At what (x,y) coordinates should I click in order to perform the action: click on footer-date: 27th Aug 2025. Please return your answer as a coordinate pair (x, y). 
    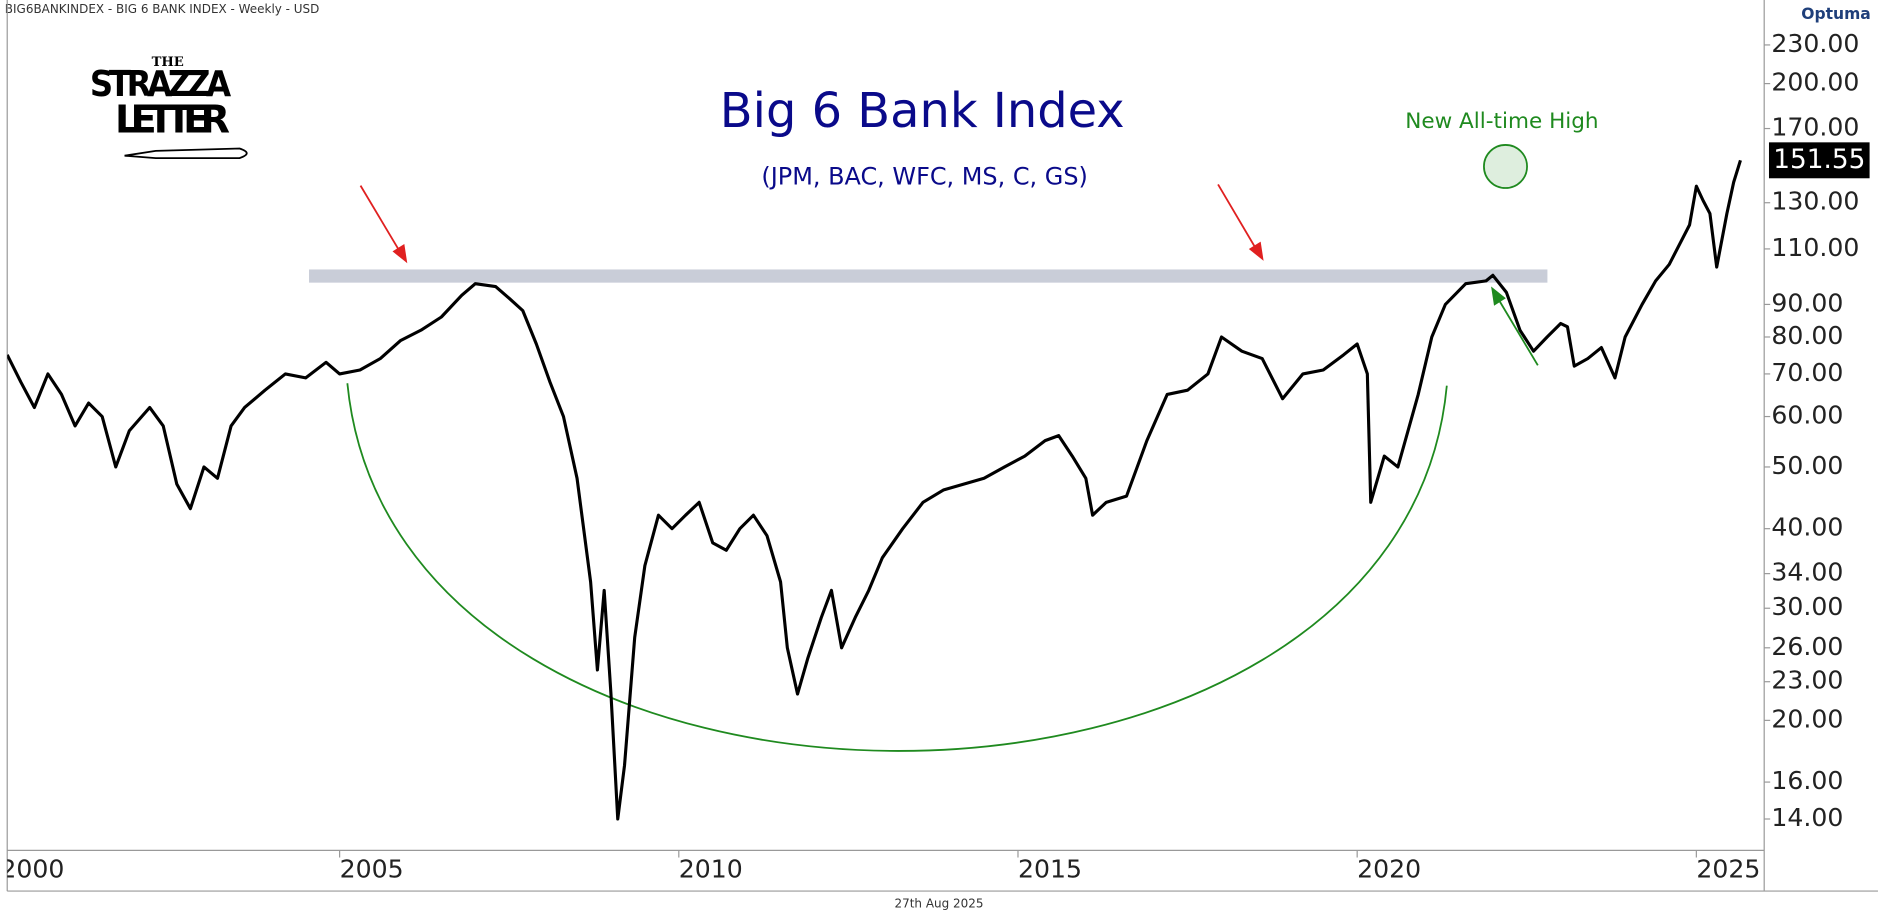
    Looking at the image, I should click on (939, 904).